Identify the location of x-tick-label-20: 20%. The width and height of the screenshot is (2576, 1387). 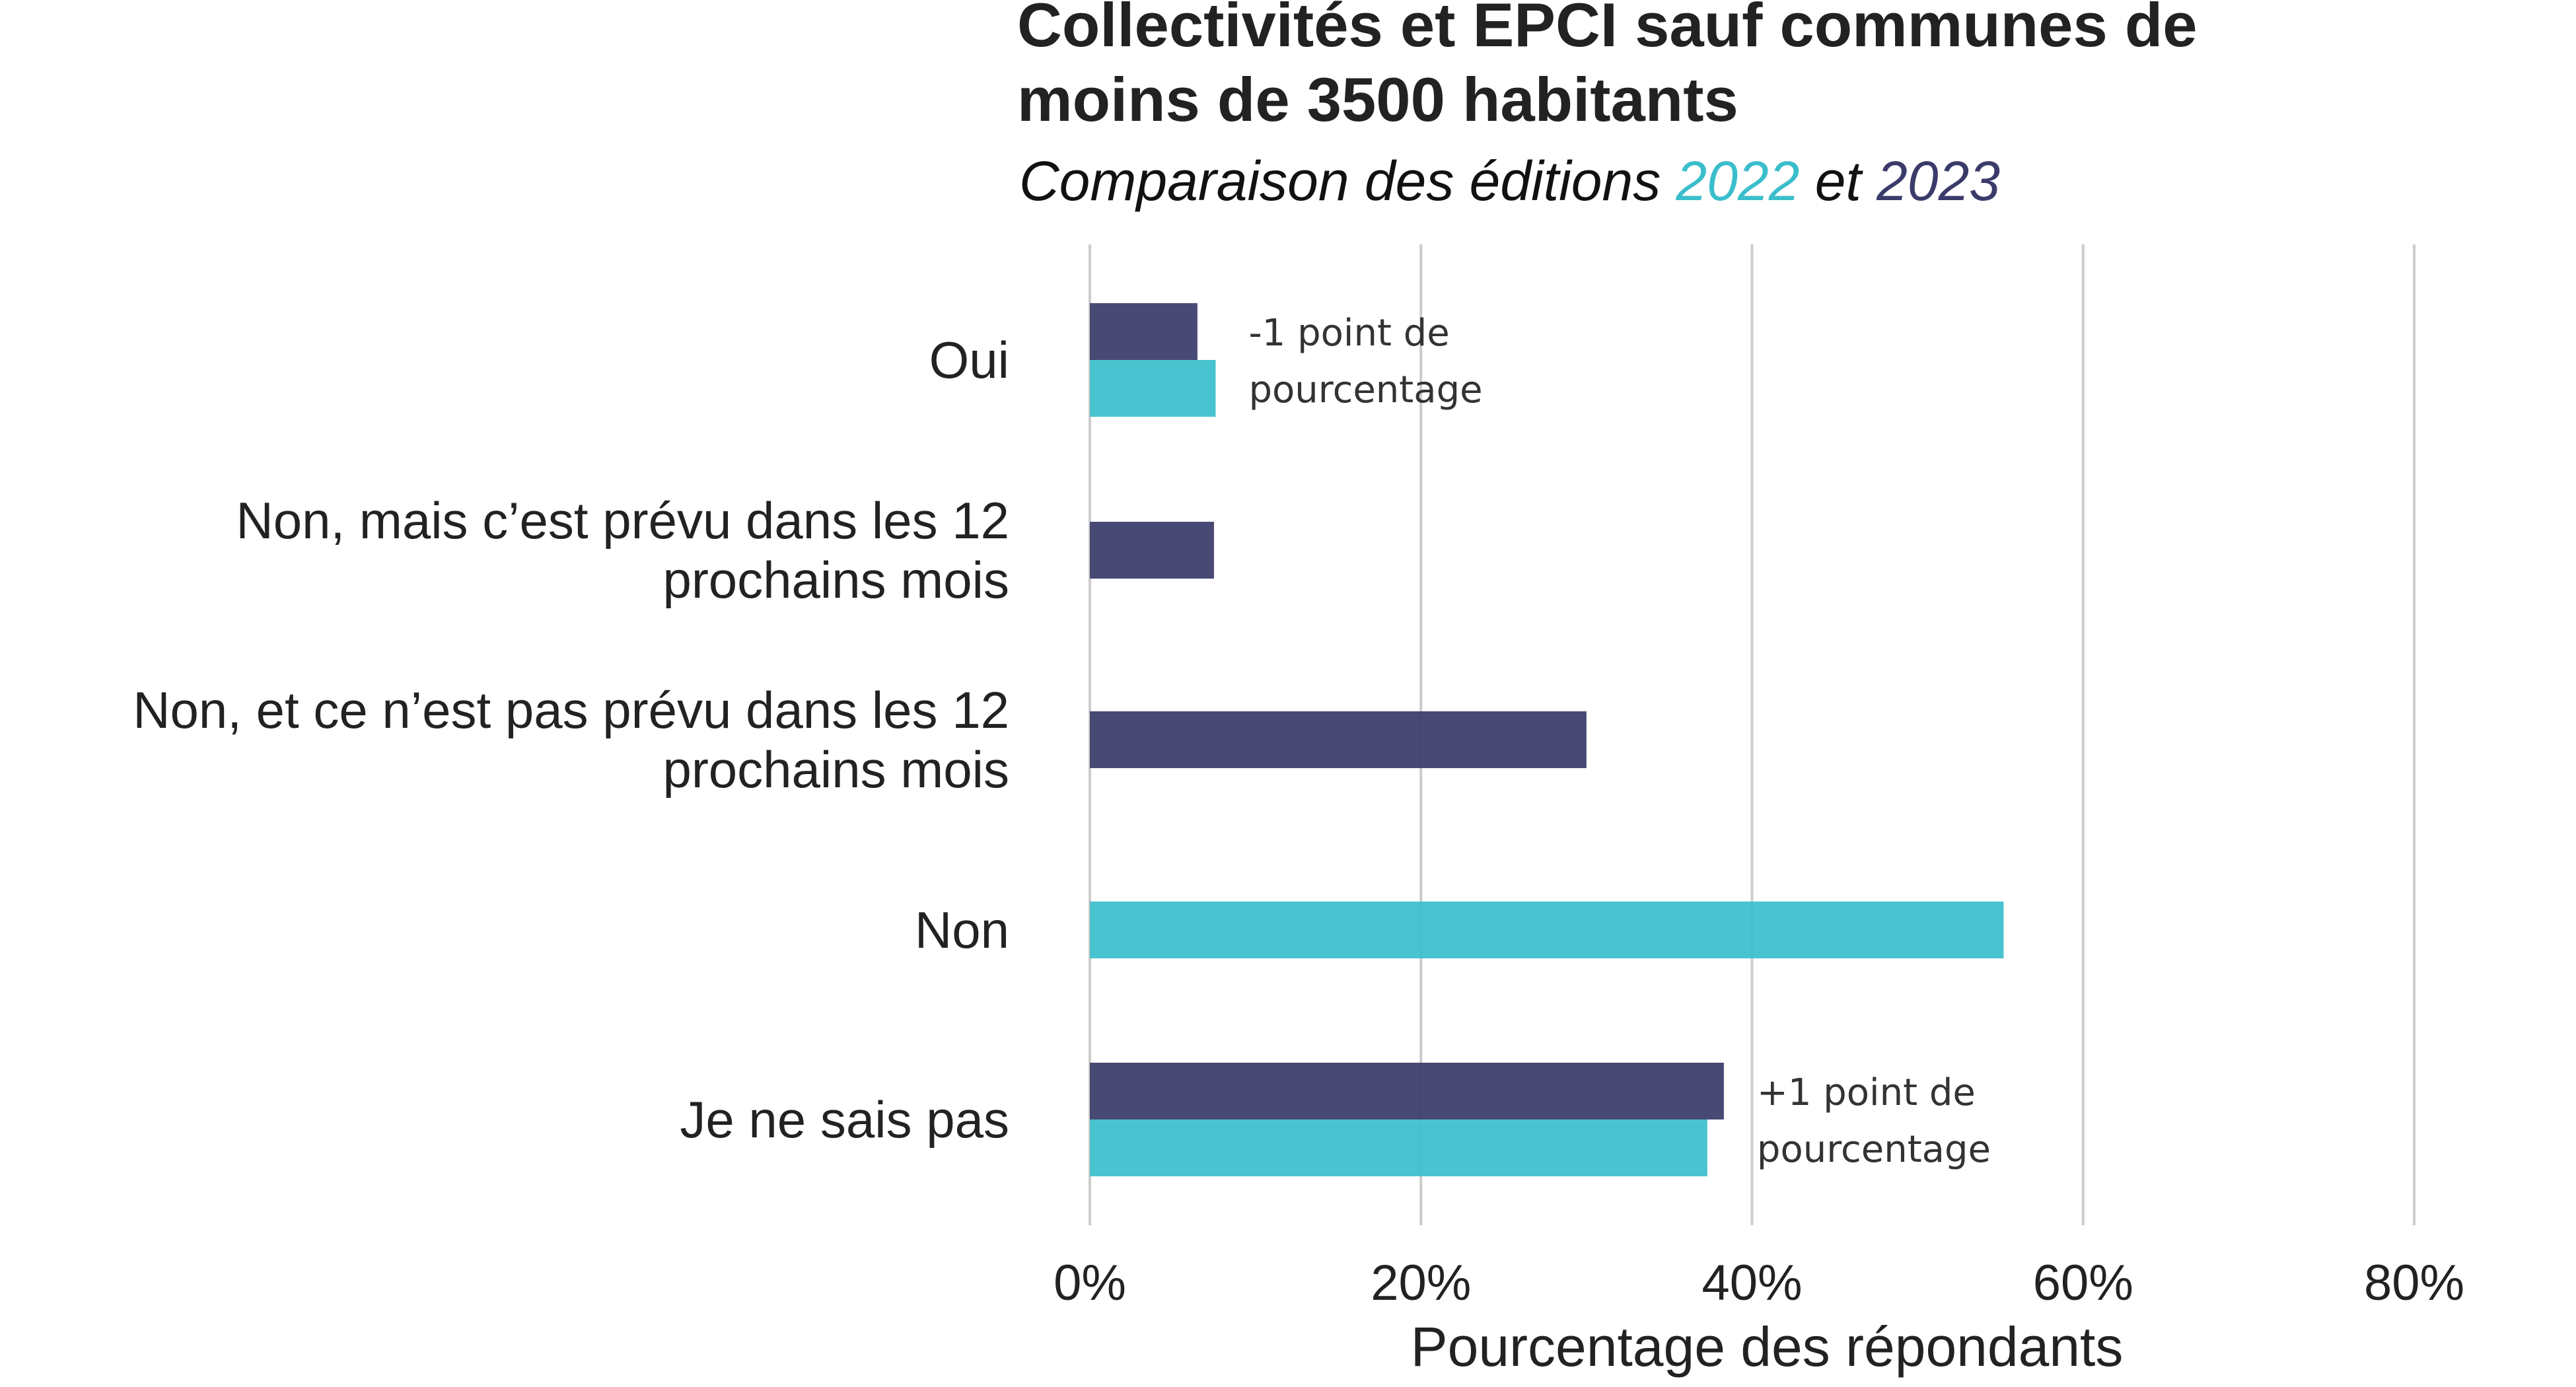
(1421, 1283).